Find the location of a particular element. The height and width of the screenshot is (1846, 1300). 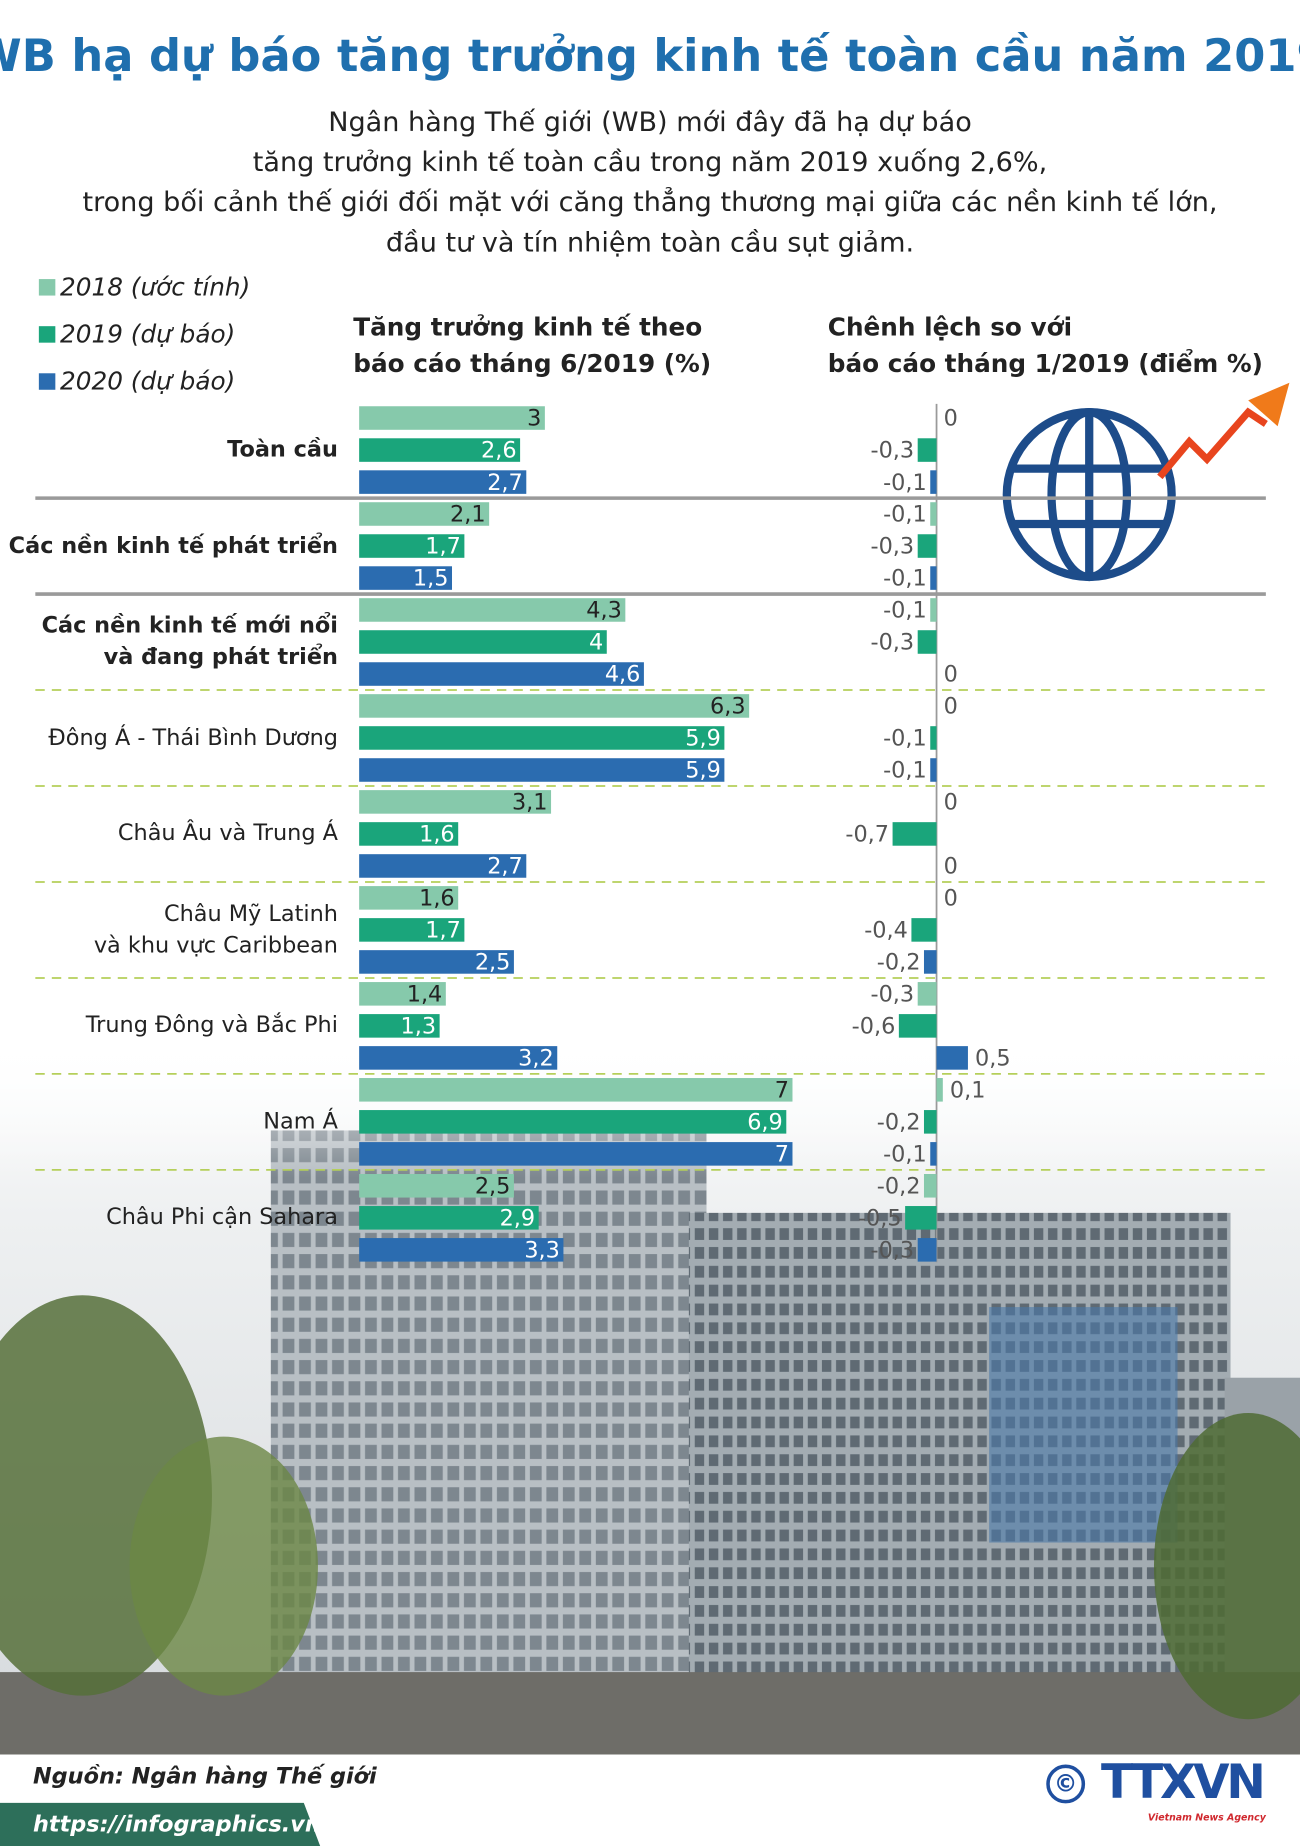

legend-label: 2020 (dự báo) is located at coordinates (147, 381).